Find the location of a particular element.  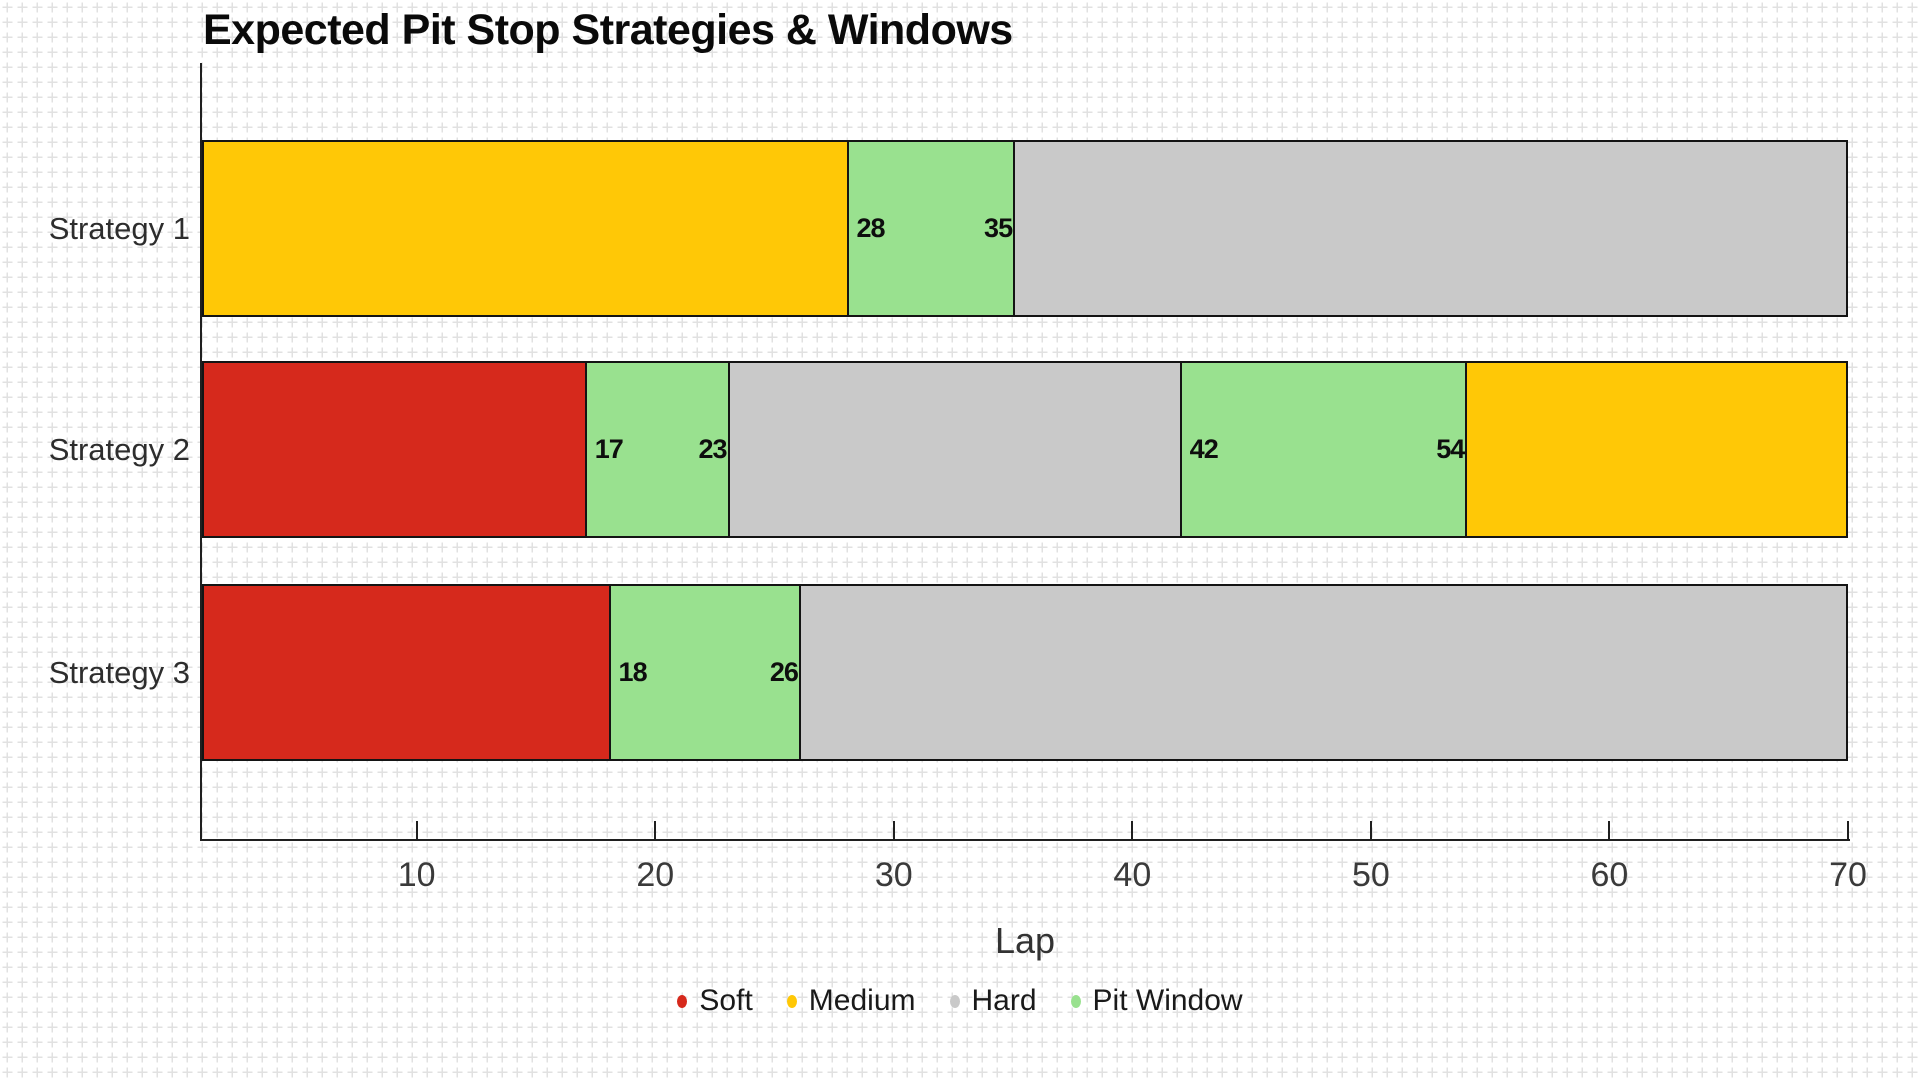

pit-window-start-label: 42 is located at coordinates (1204, 449).